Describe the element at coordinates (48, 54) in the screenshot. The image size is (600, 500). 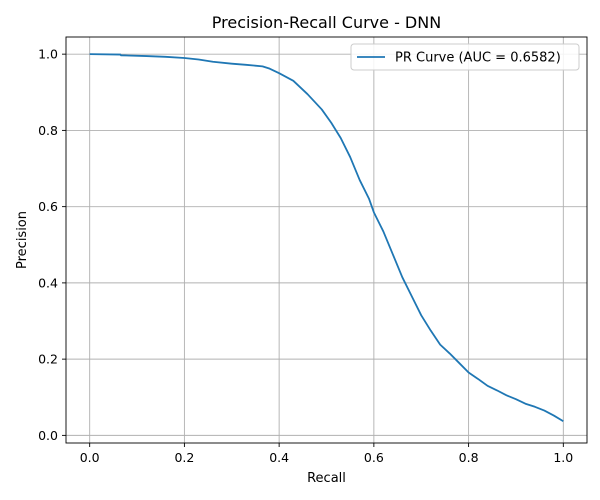
I see `y-tick-label: 1.0` at that location.